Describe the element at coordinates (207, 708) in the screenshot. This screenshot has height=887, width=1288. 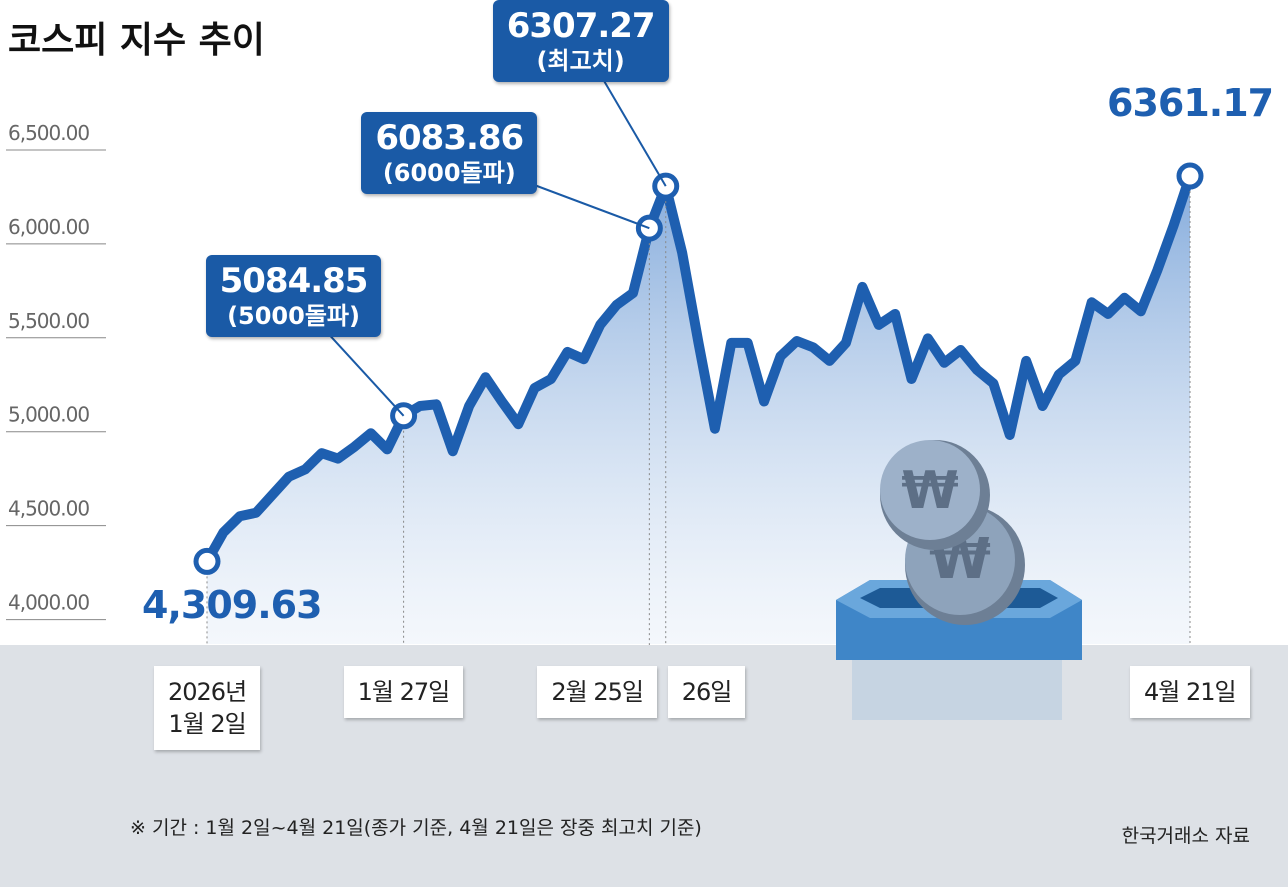
I see `x-tick-label: 2026년 1월 2일` at that location.